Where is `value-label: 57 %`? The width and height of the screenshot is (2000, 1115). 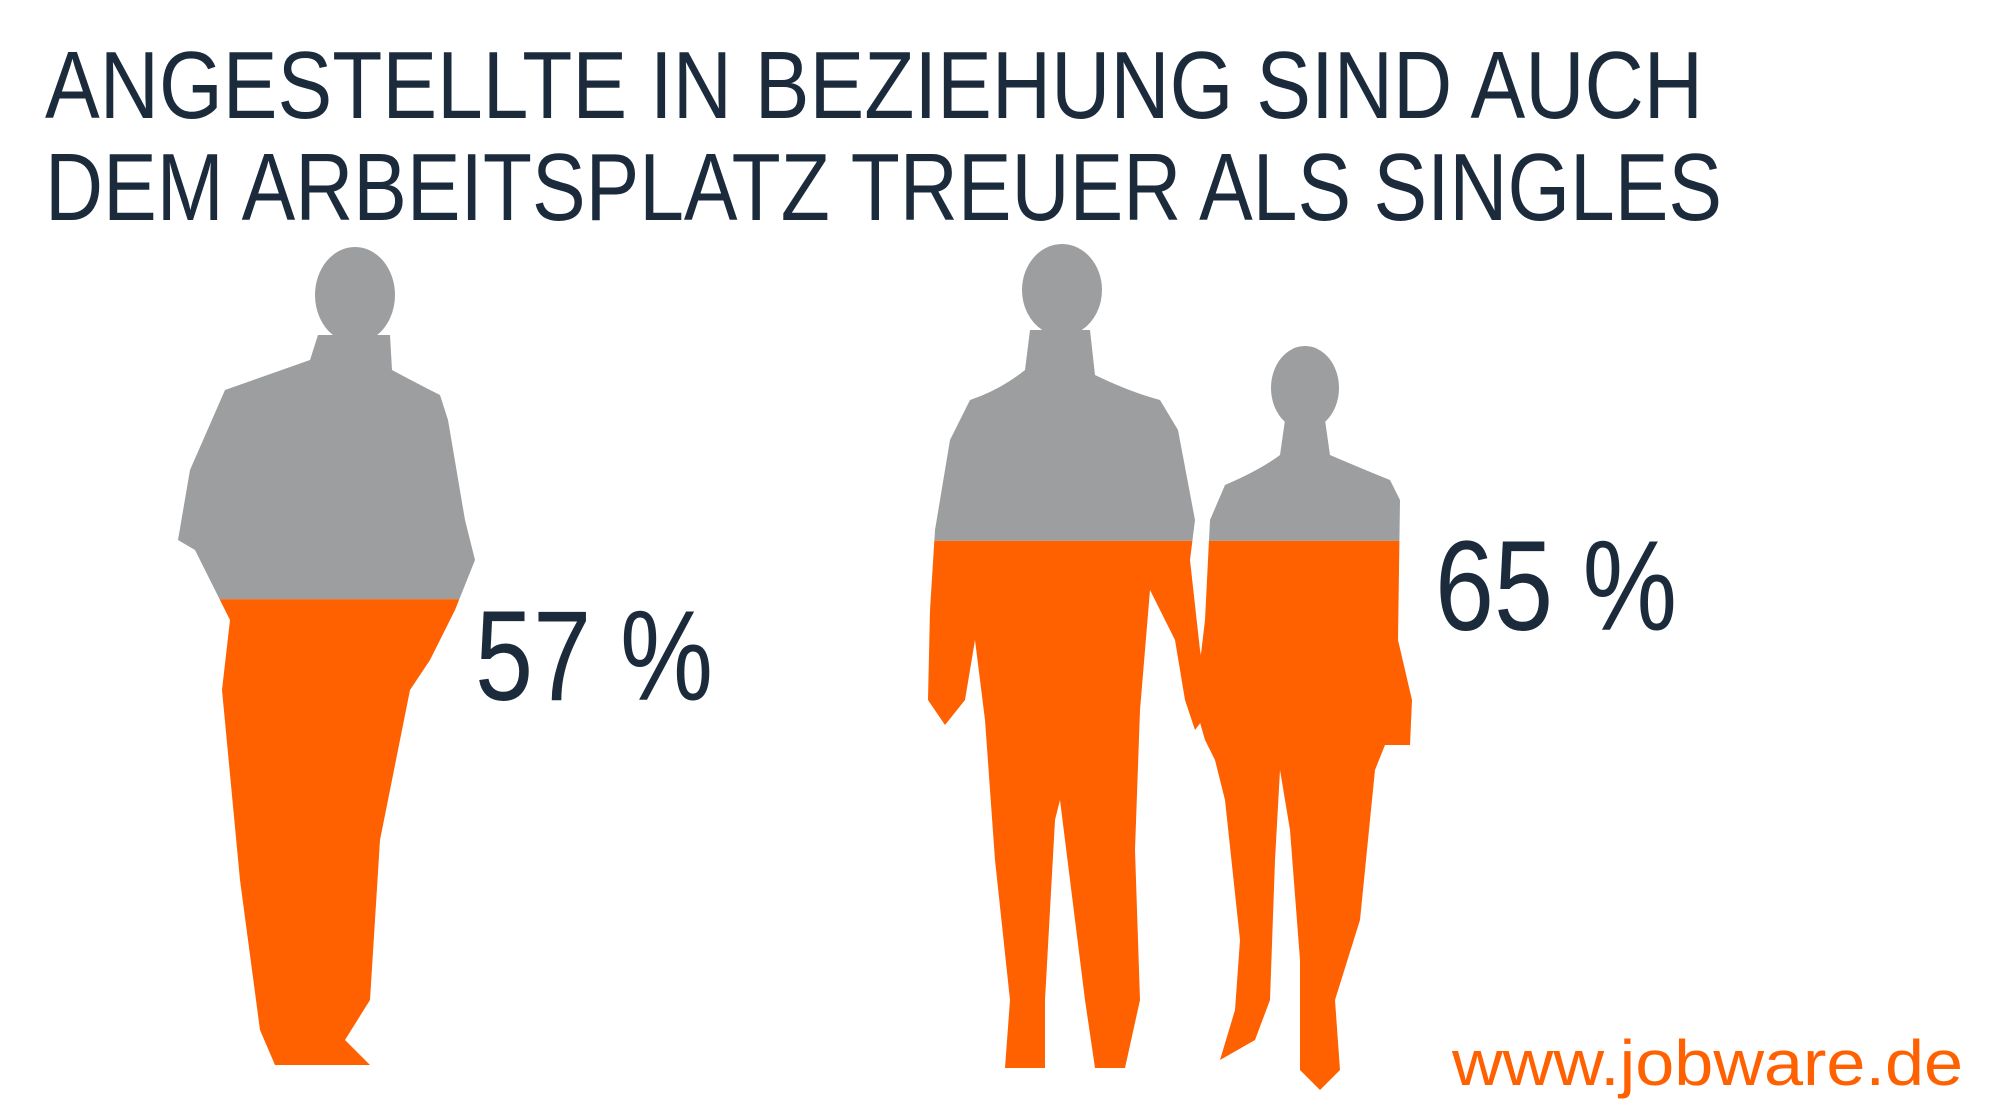
value-label: 57 % is located at coordinates (594, 656).